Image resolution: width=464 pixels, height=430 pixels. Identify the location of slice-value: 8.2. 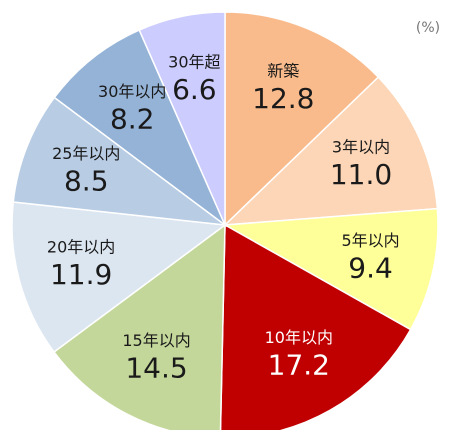
(132, 118).